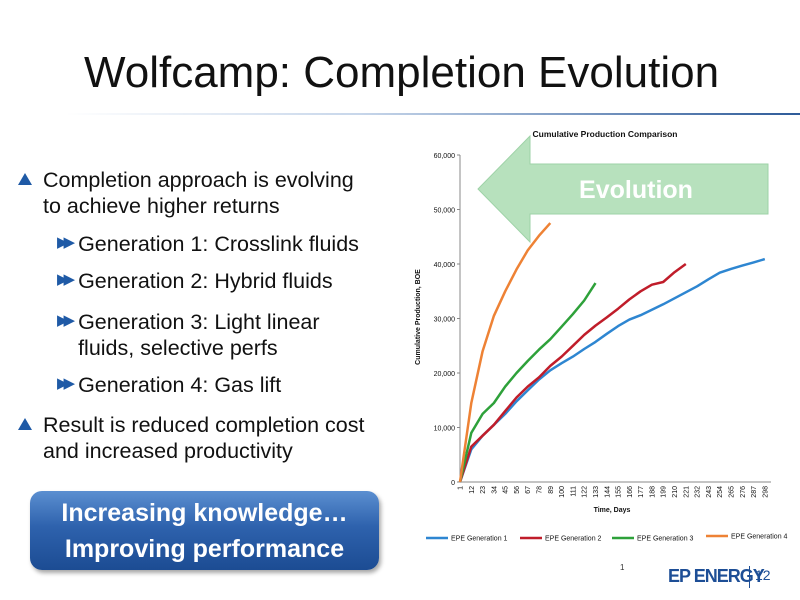 The width and height of the screenshot is (800, 600). What do you see at coordinates (622, 567) in the screenshot?
I see `footnote-marker: 1` at bounding box center [622, 567].